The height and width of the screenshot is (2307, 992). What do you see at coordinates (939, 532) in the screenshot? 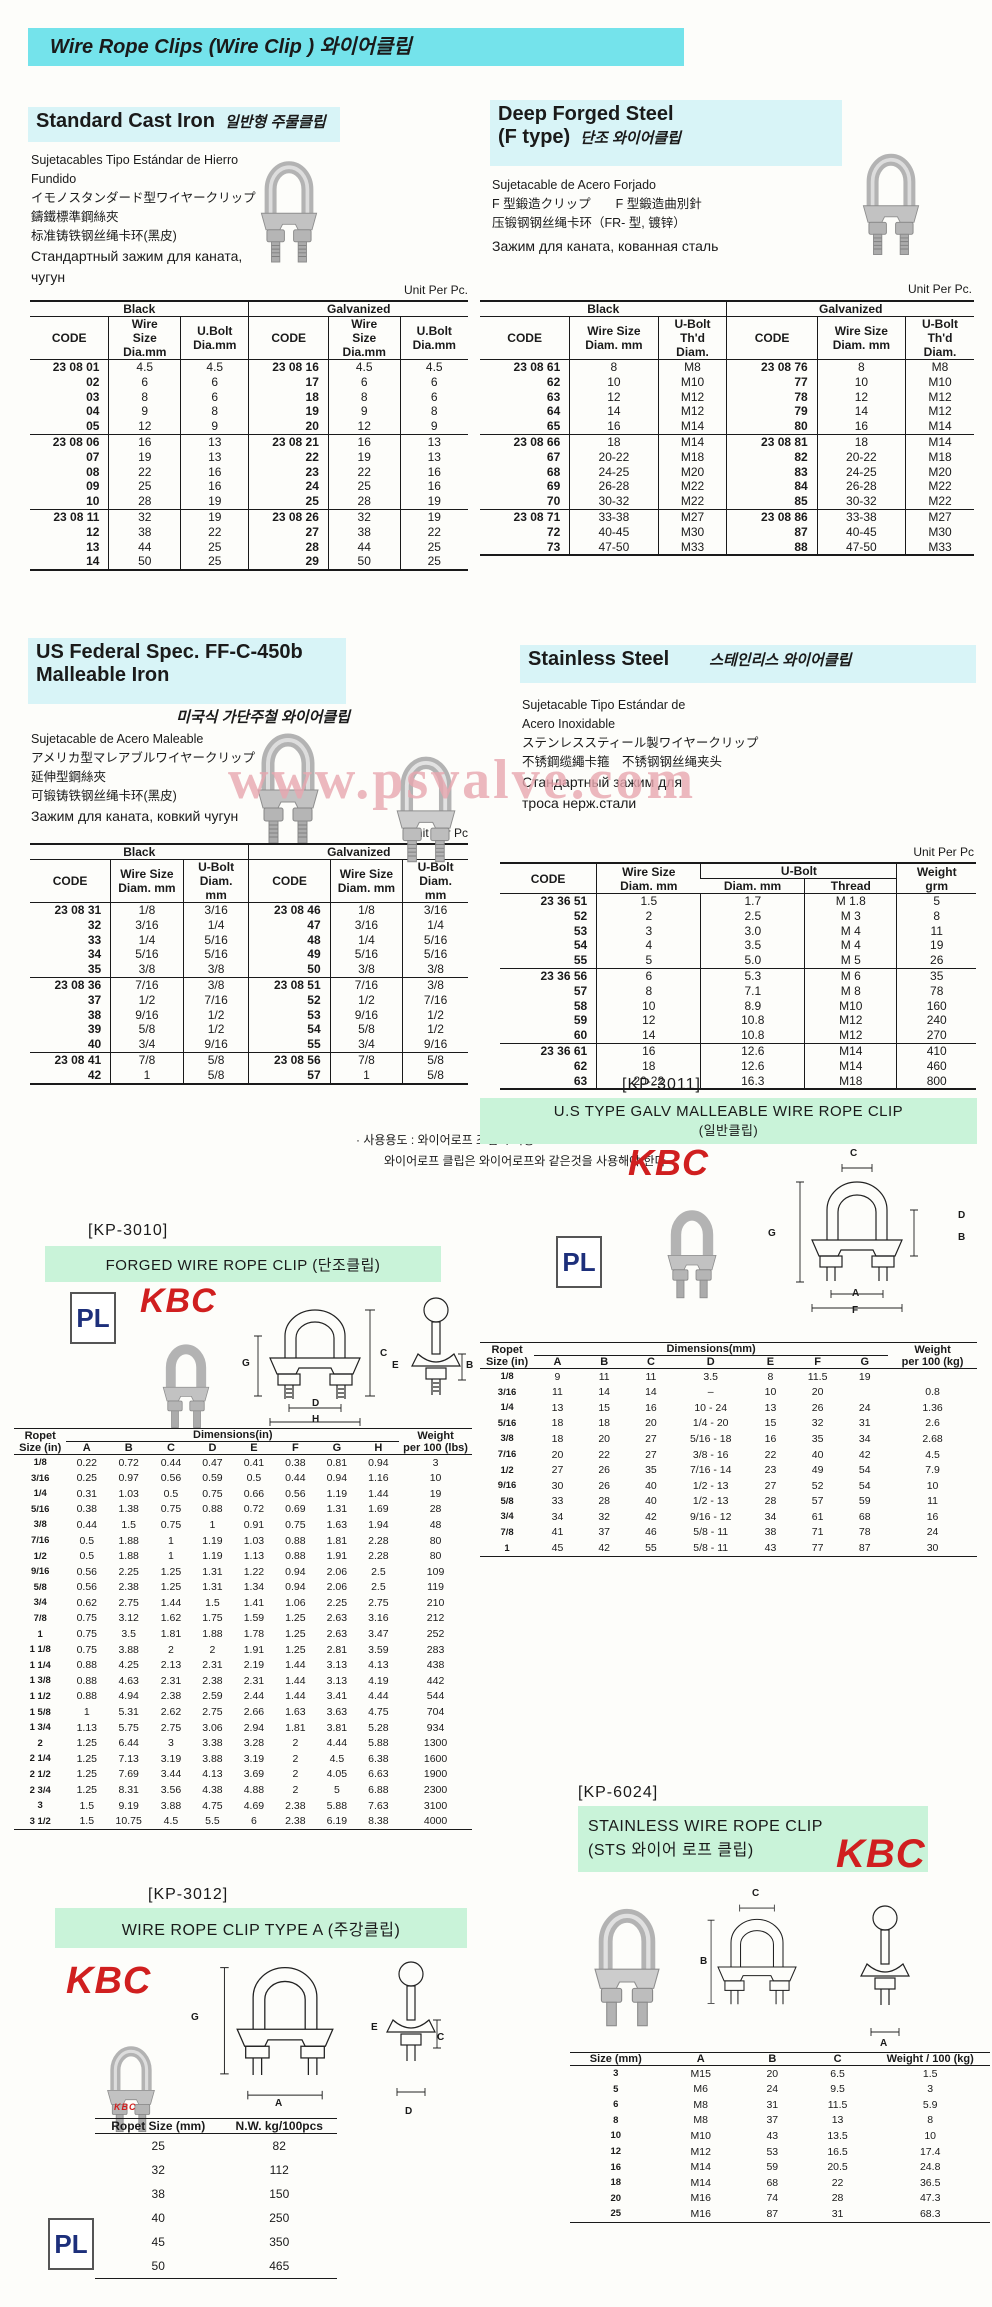
I see `cell: M30` at bounding box center [939, 532].